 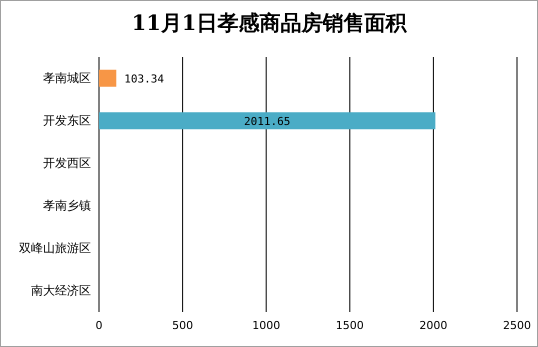 What do you see at coordinates (144, 79) in the screenshot?
I see `data-label: 103.34` at bounding box center [144, 79].